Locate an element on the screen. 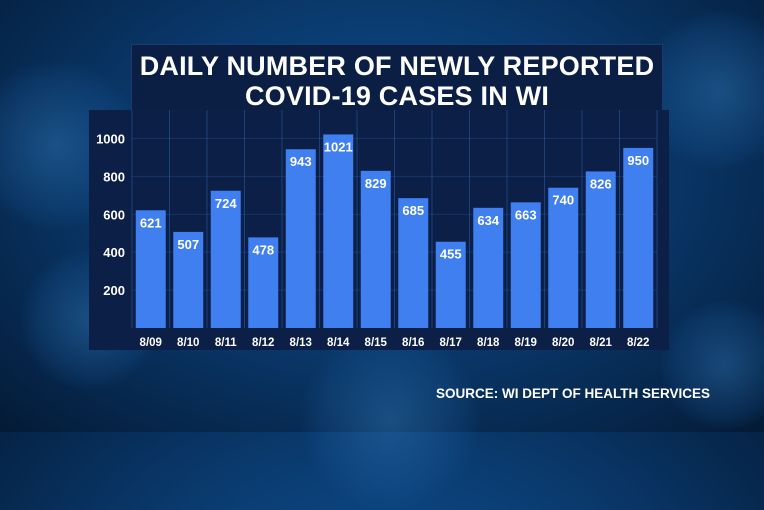 Image resolution: width=764 pixels, height=510 pixels. bar-value-label: 943 is located at coordinates (301, 161).